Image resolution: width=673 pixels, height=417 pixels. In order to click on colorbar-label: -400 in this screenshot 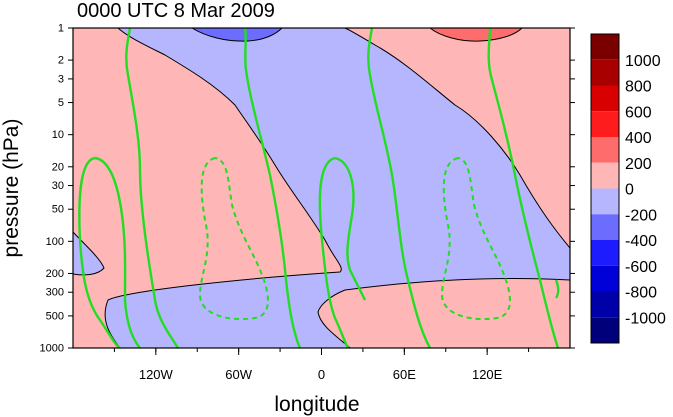, I will do `click(641, 241)`.